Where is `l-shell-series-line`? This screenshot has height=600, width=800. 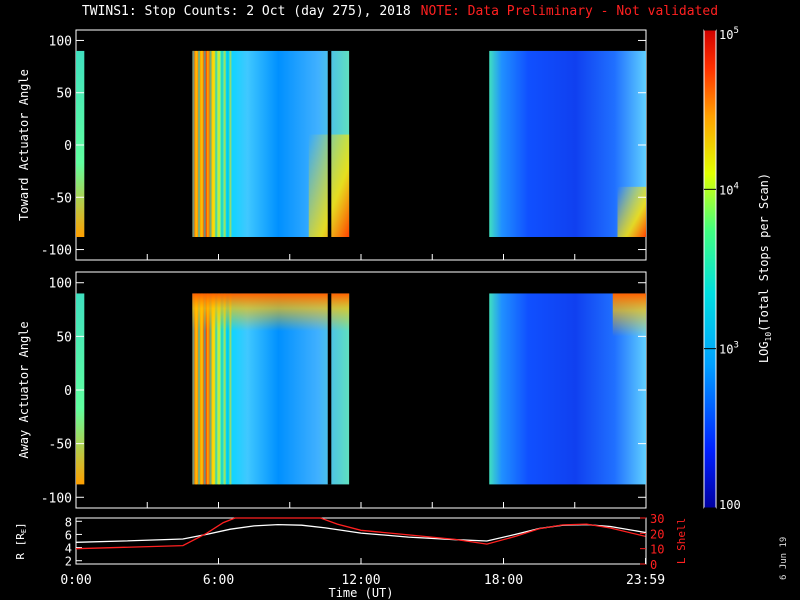
l-shell-series-line is located at coordinates (360, 533).